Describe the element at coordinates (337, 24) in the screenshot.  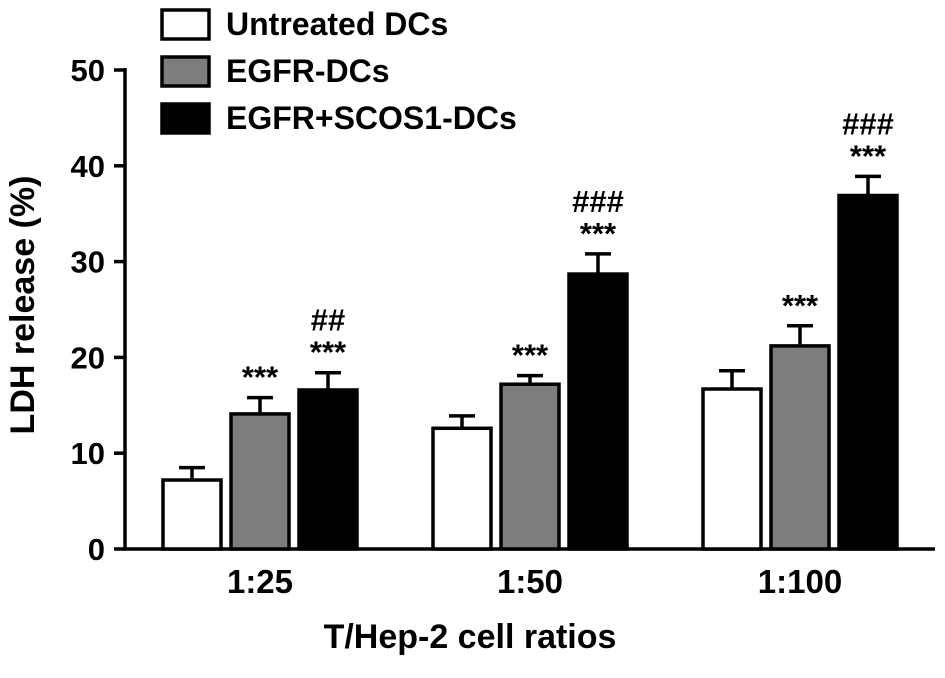
I see `legend-label: Untreated DCs` at that location.